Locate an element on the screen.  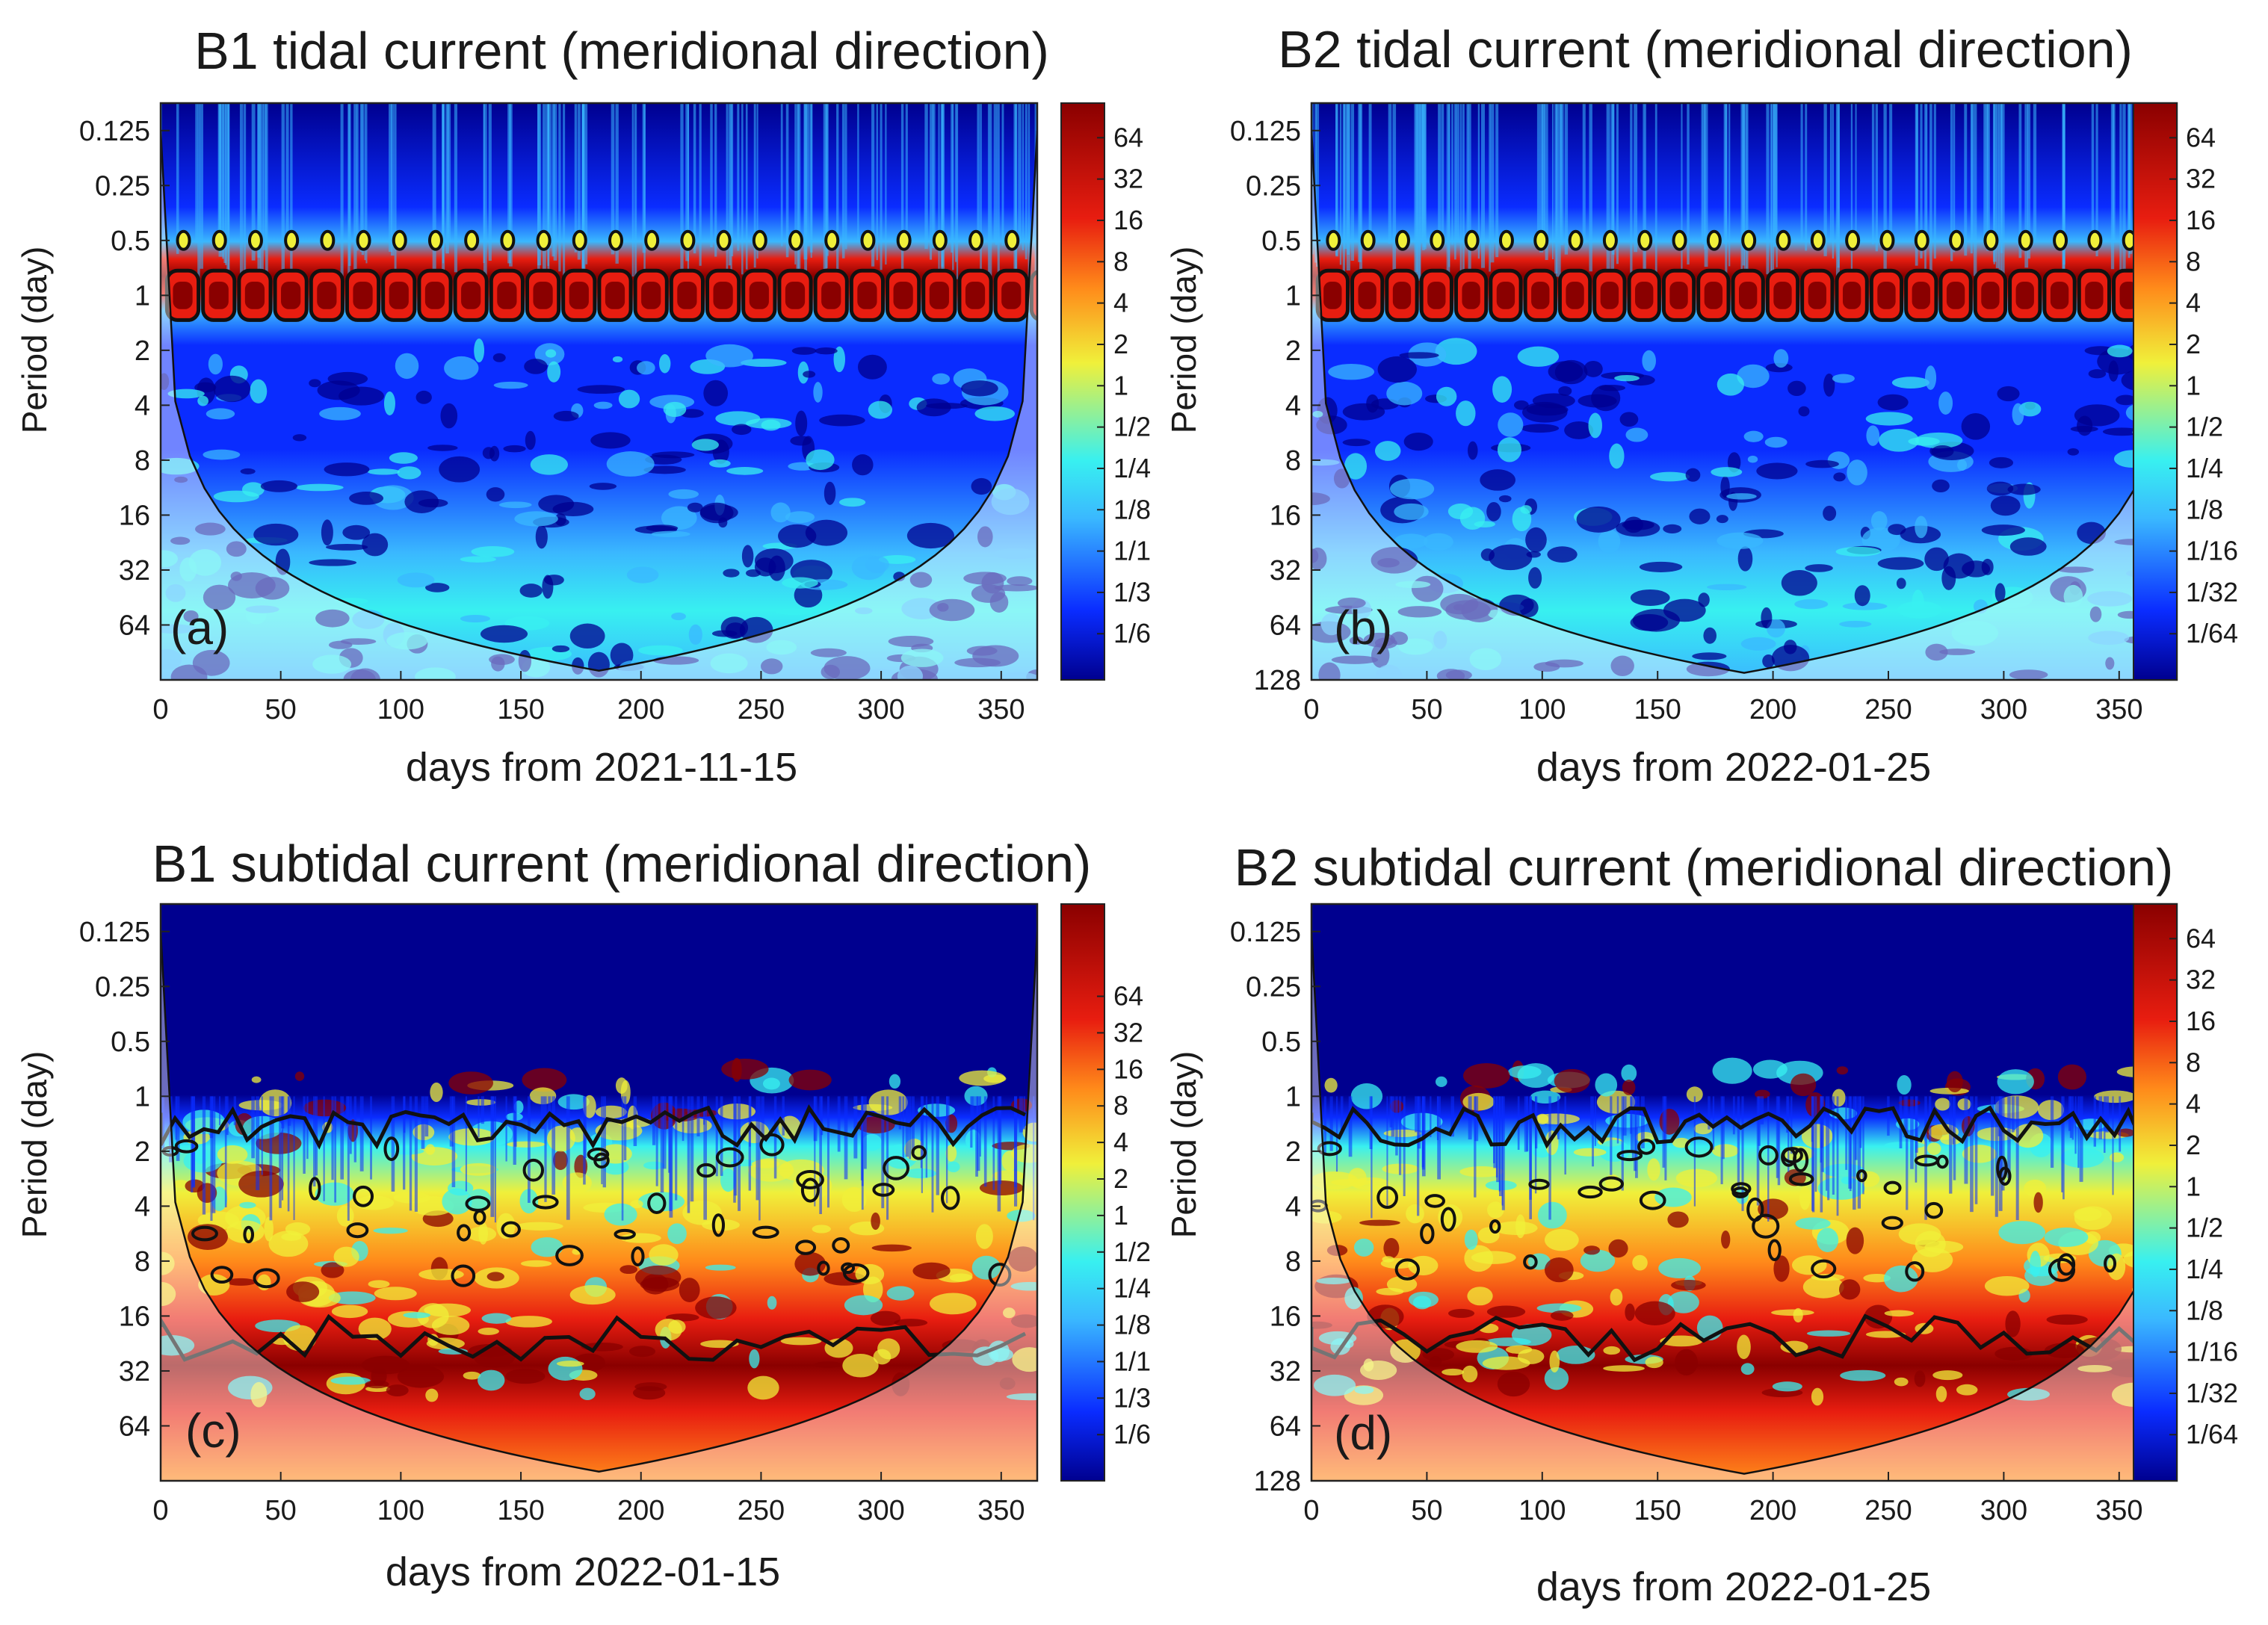
colorbar-tick-label: 8 is located at coordinates (1120, 261).